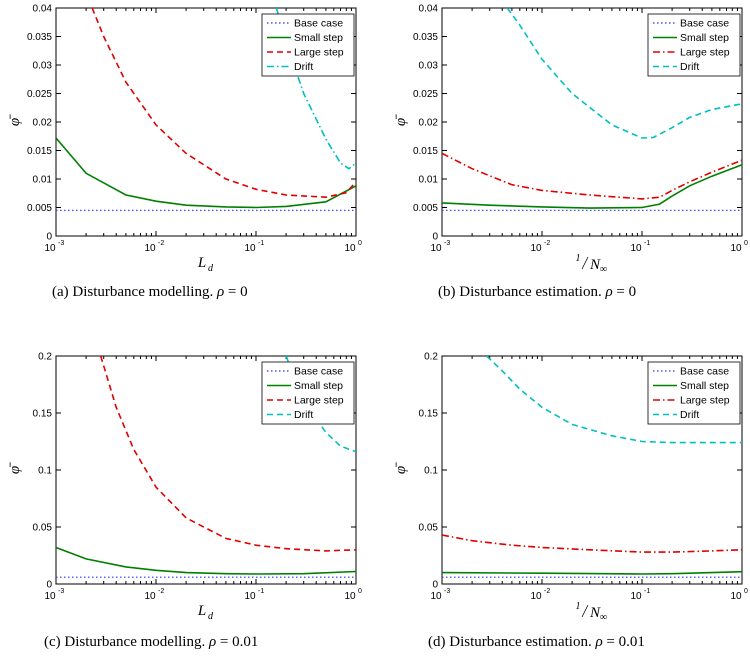 This screenshot has height=662, width=750. Describe the element at coordinates (151, 642) in the screenshot. I see `caption-c: (c) Disturbance modelling. ρ = 0.01` at that location.